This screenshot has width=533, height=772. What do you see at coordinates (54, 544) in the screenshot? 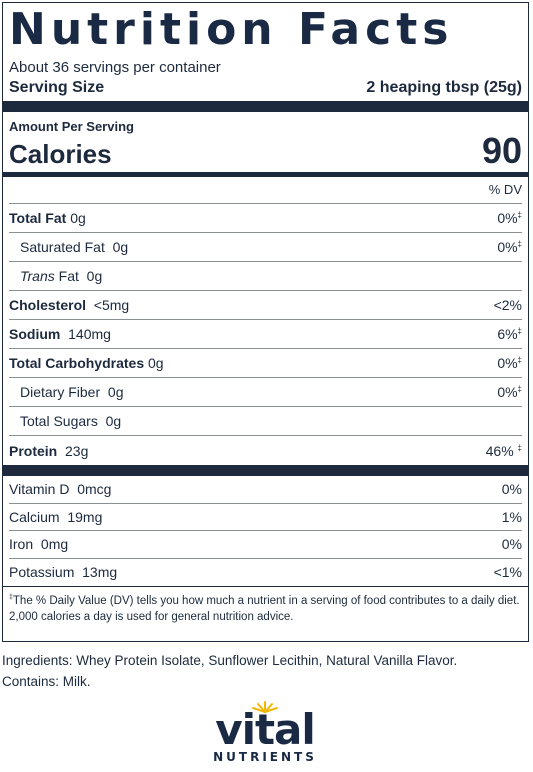
I see `vitamin-amount: 0mg` at bounding box center [54, 544].